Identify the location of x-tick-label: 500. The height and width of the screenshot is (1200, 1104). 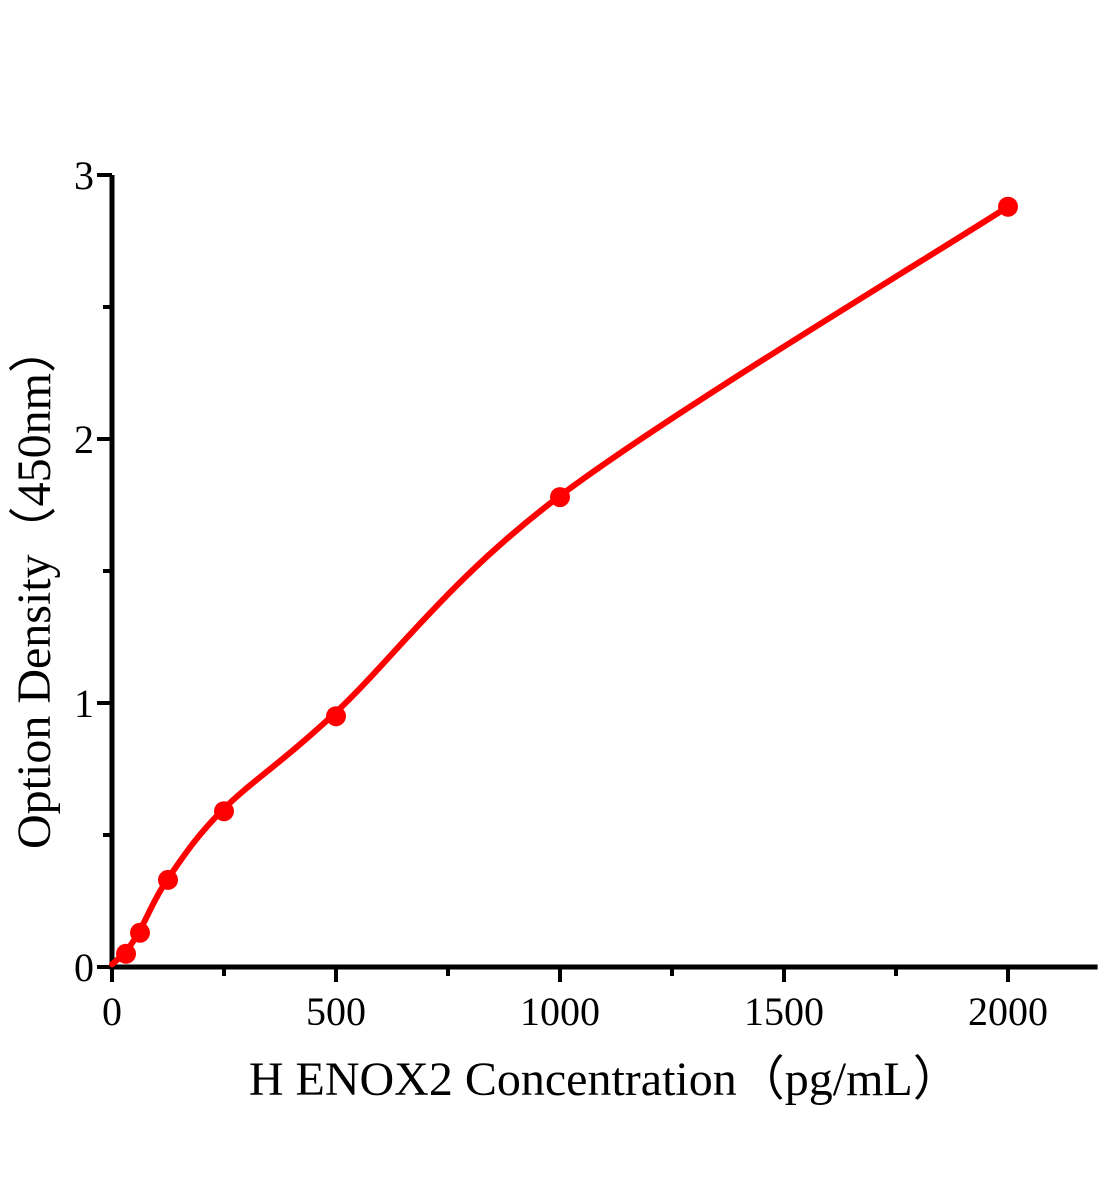
(336, 1011).